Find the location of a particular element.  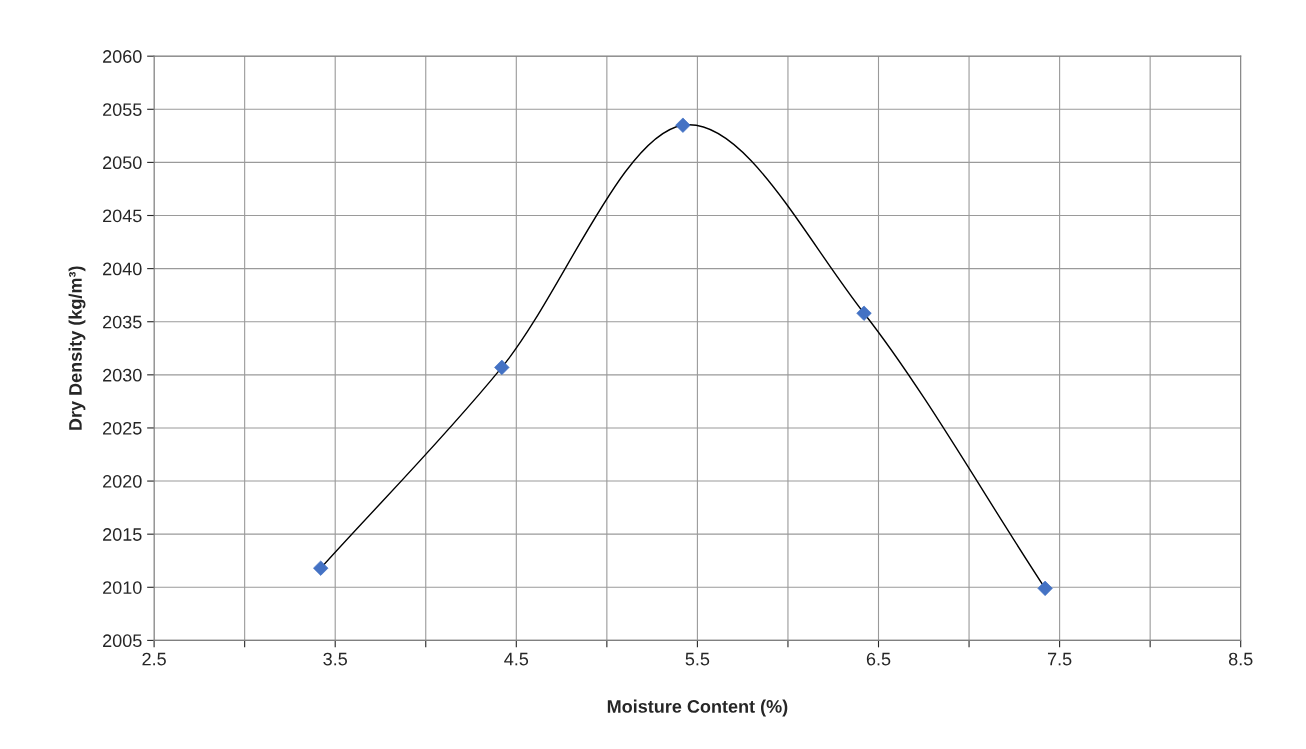

y-tick-label: 2020 is located at coordinates (122, 481).